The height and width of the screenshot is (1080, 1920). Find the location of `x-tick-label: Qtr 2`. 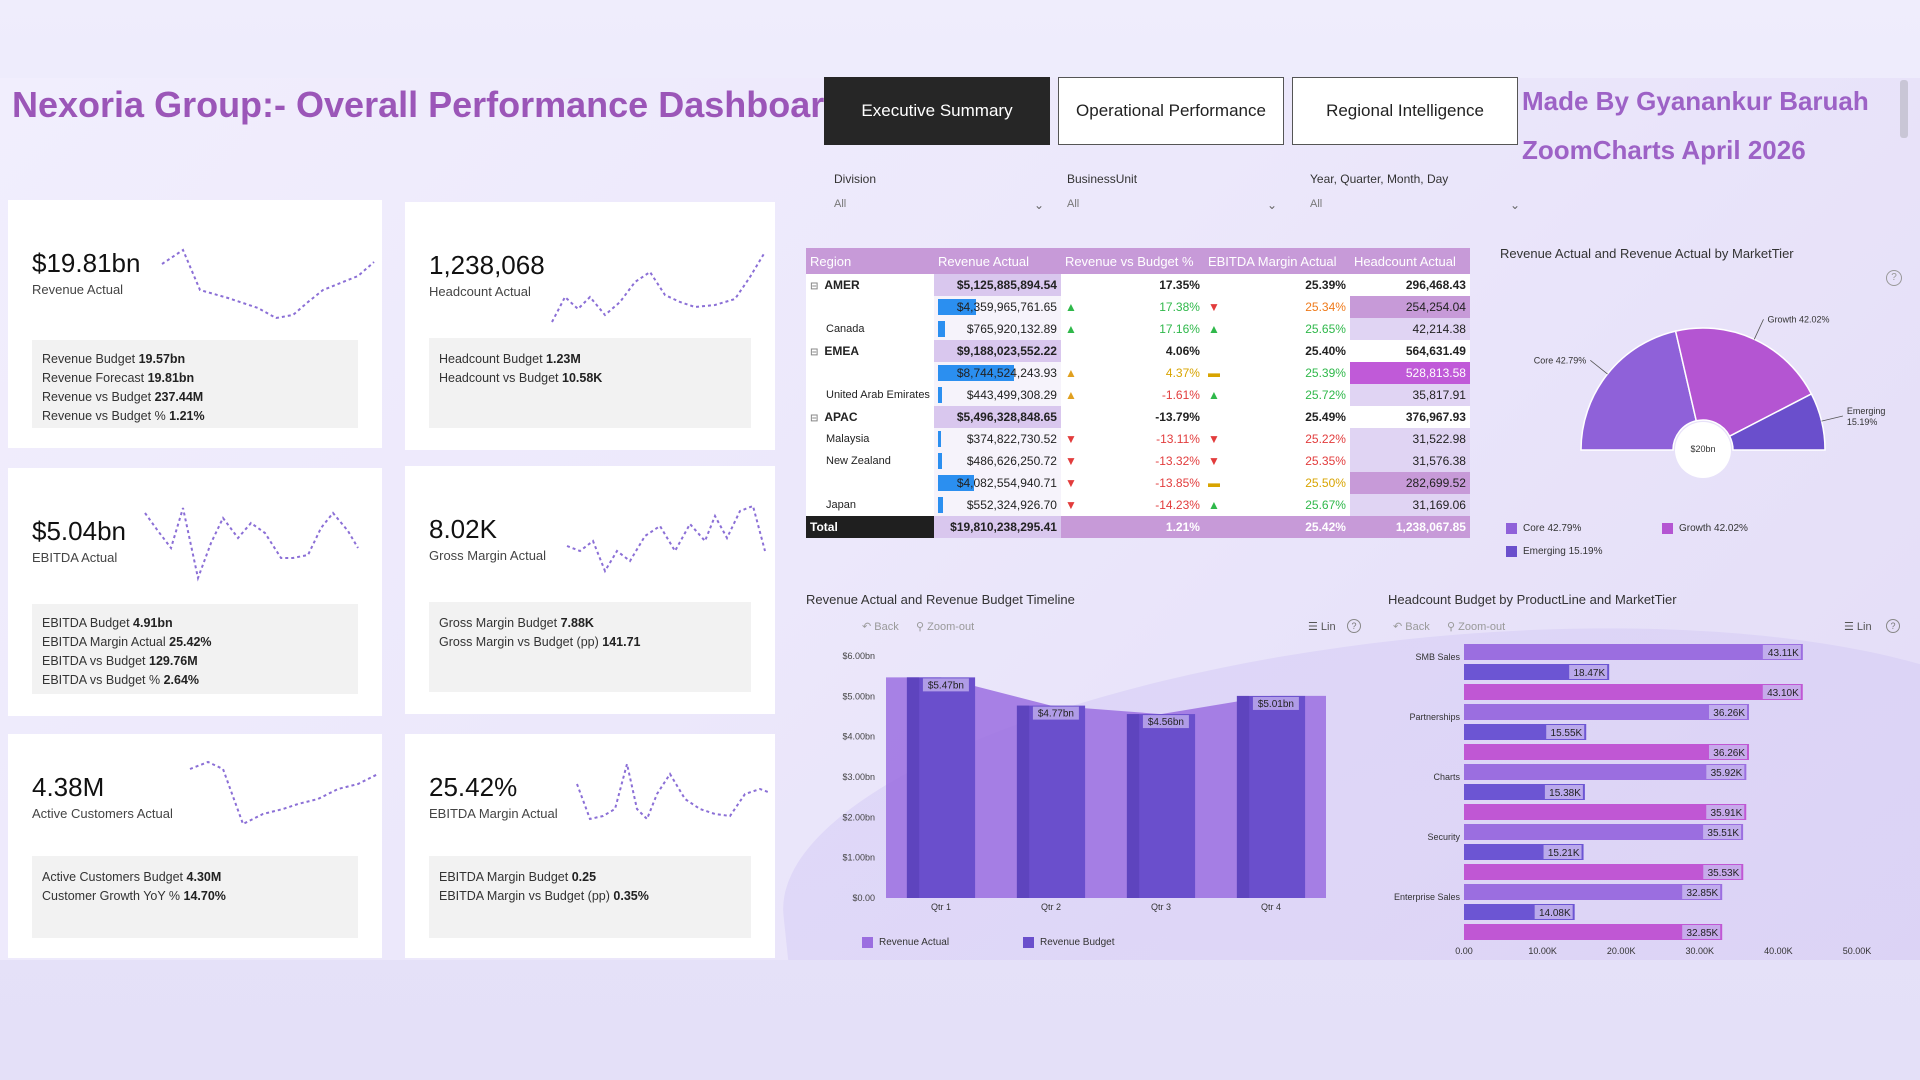

x-tick-label: Qtr 2 is located at coordinates (1051, 907).